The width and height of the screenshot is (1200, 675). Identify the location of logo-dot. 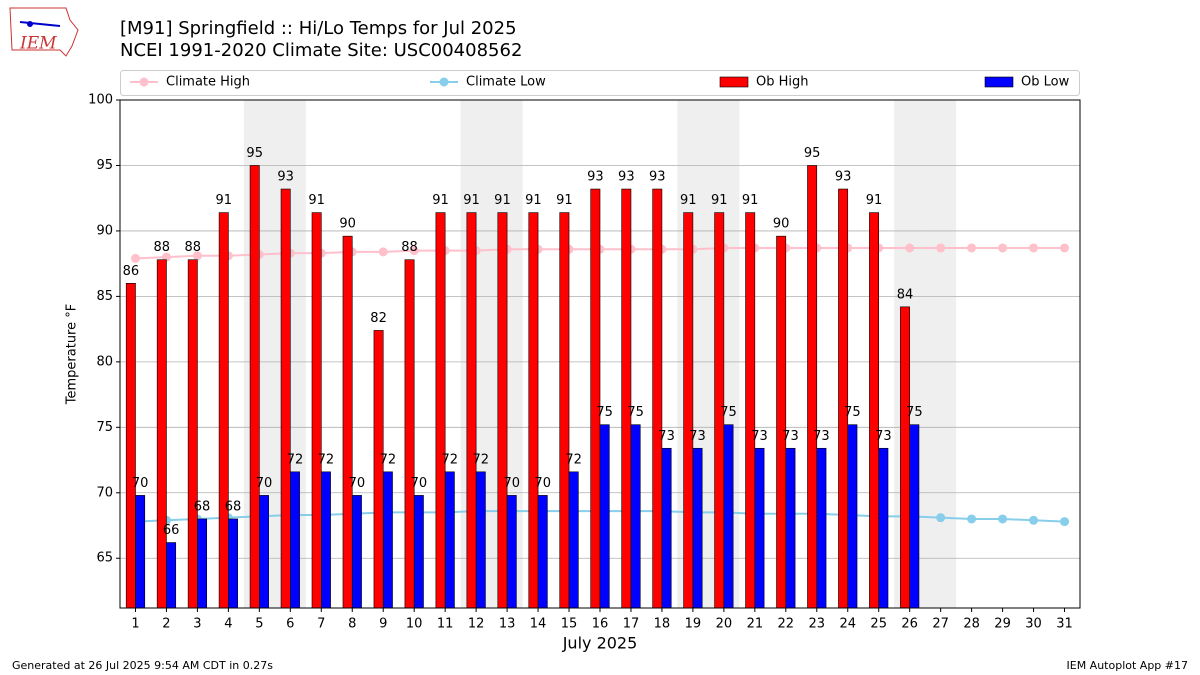
(30, 24).